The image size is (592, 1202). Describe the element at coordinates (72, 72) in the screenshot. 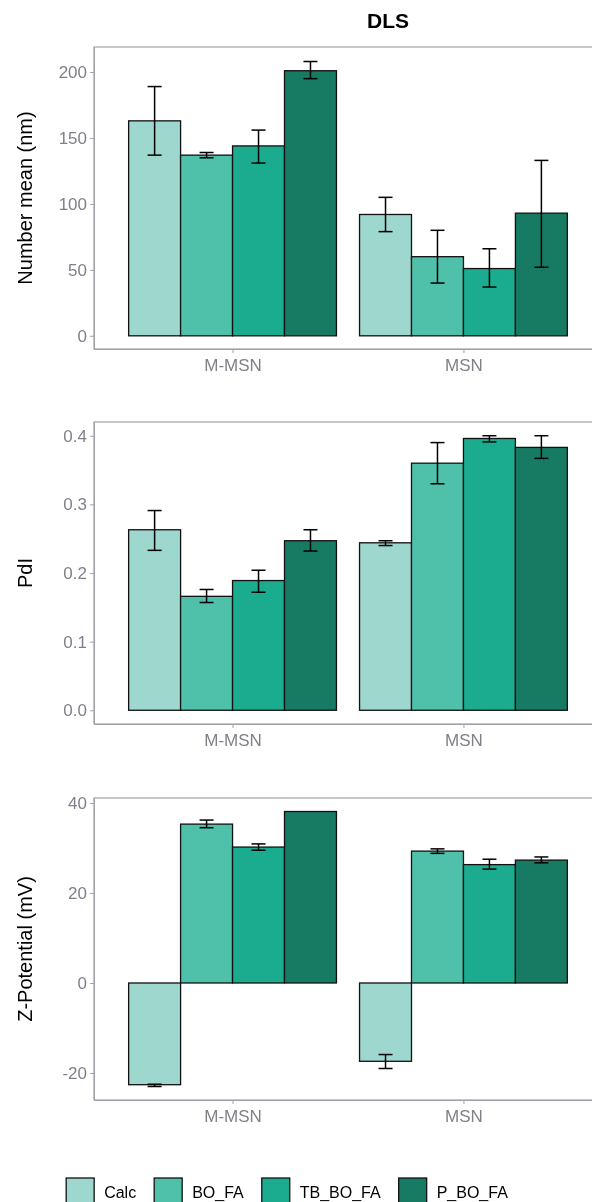

I see `y-tick-label: 200` at that location.